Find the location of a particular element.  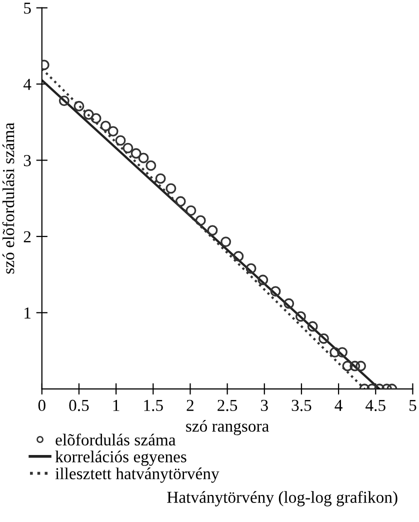

x-tick-label: 4.5 is located at coordinates (376, 406).